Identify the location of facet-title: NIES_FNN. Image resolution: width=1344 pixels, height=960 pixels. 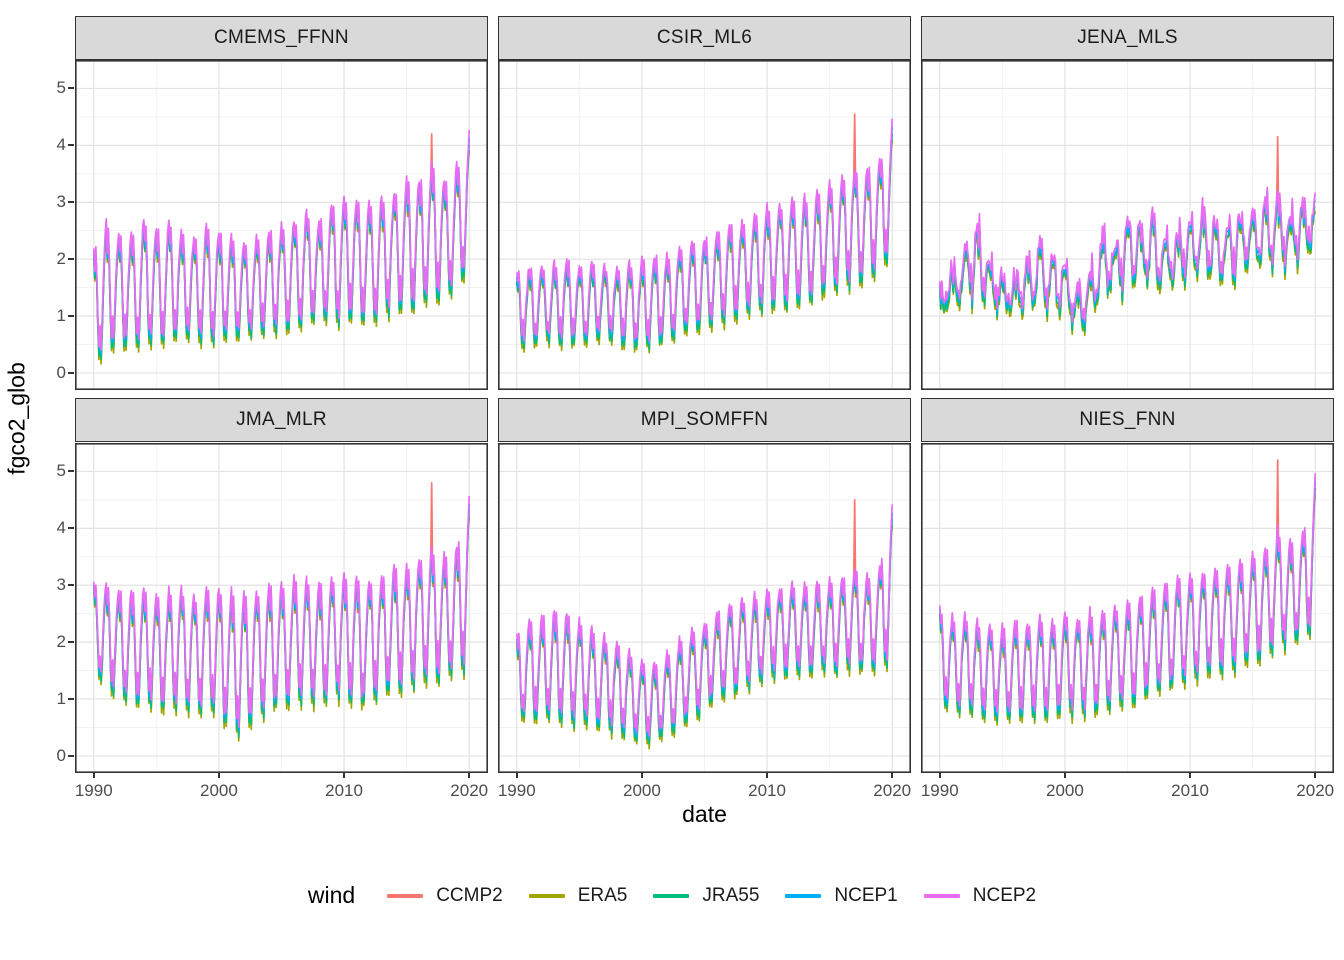
(1127, 419).